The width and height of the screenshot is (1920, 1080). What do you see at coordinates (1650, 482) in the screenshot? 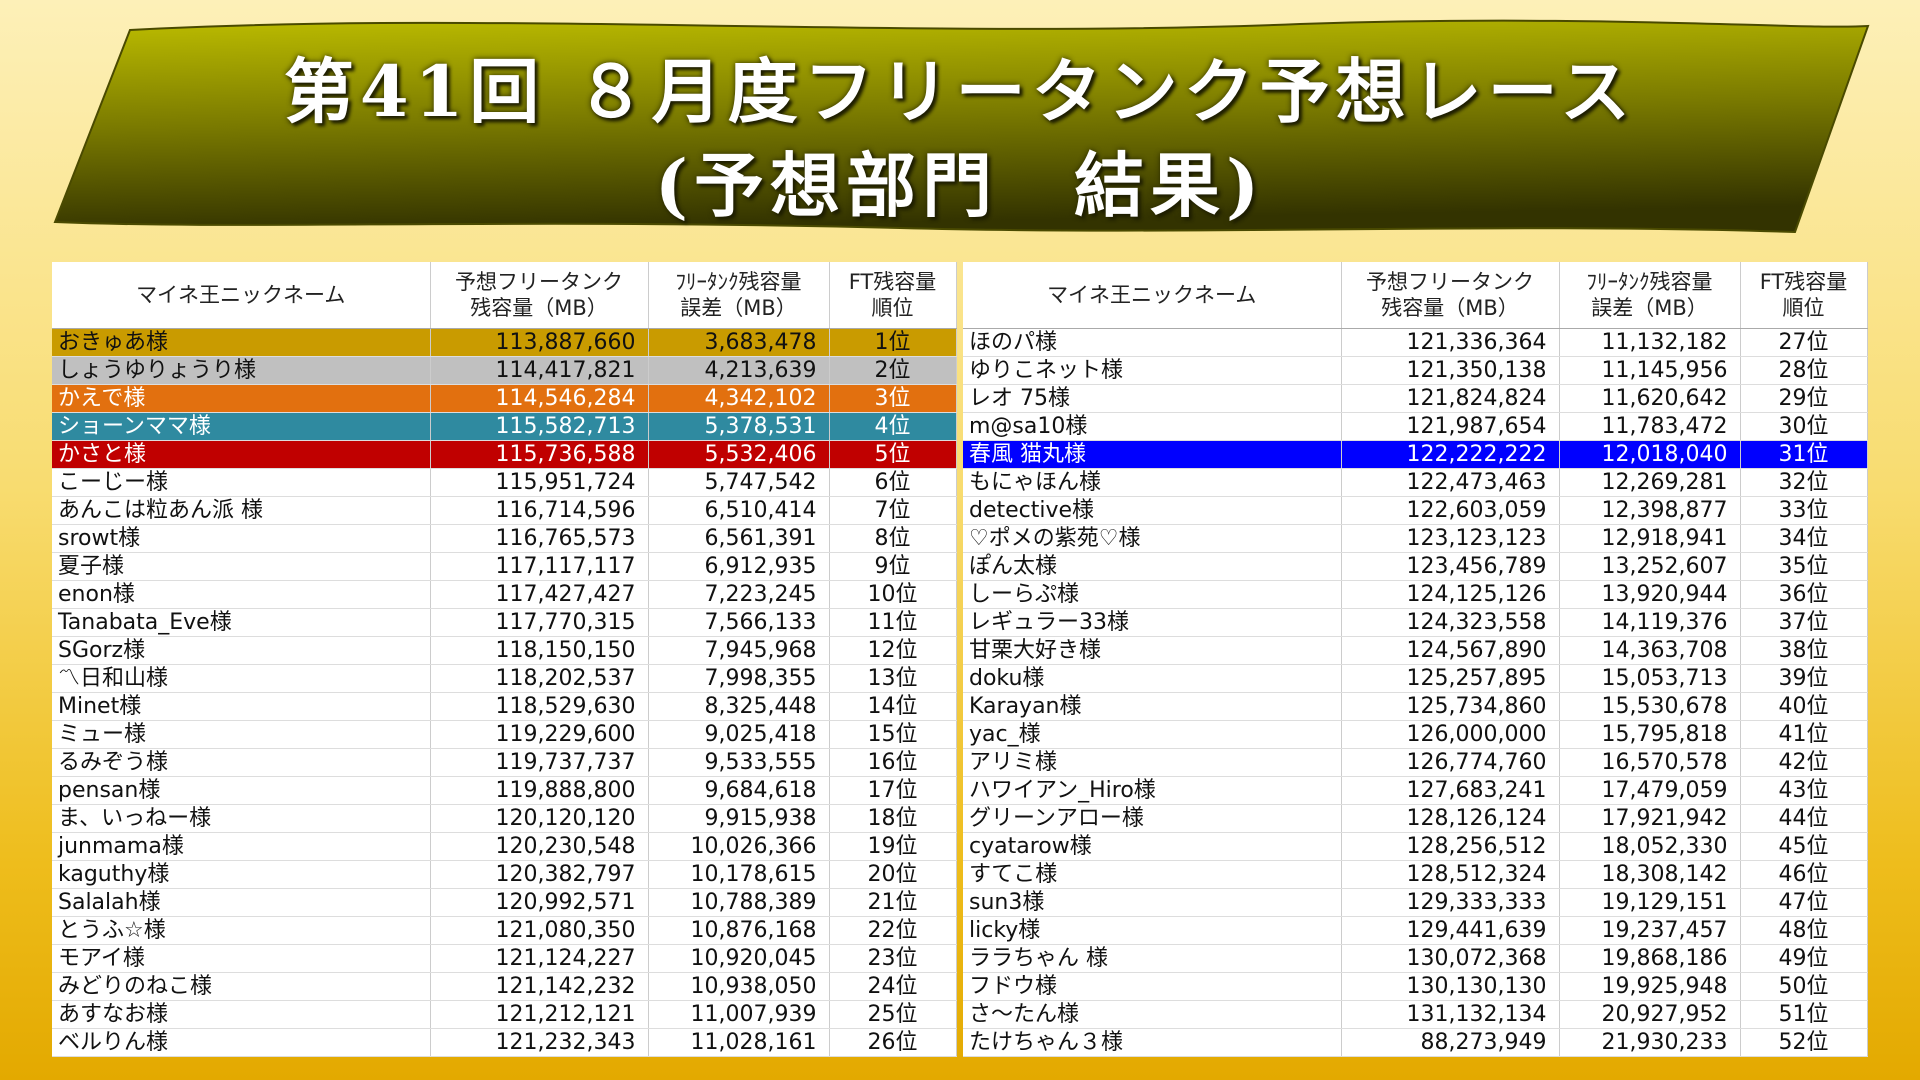
I see `cell: 12,269,281` at bounding box center [1650, 482].